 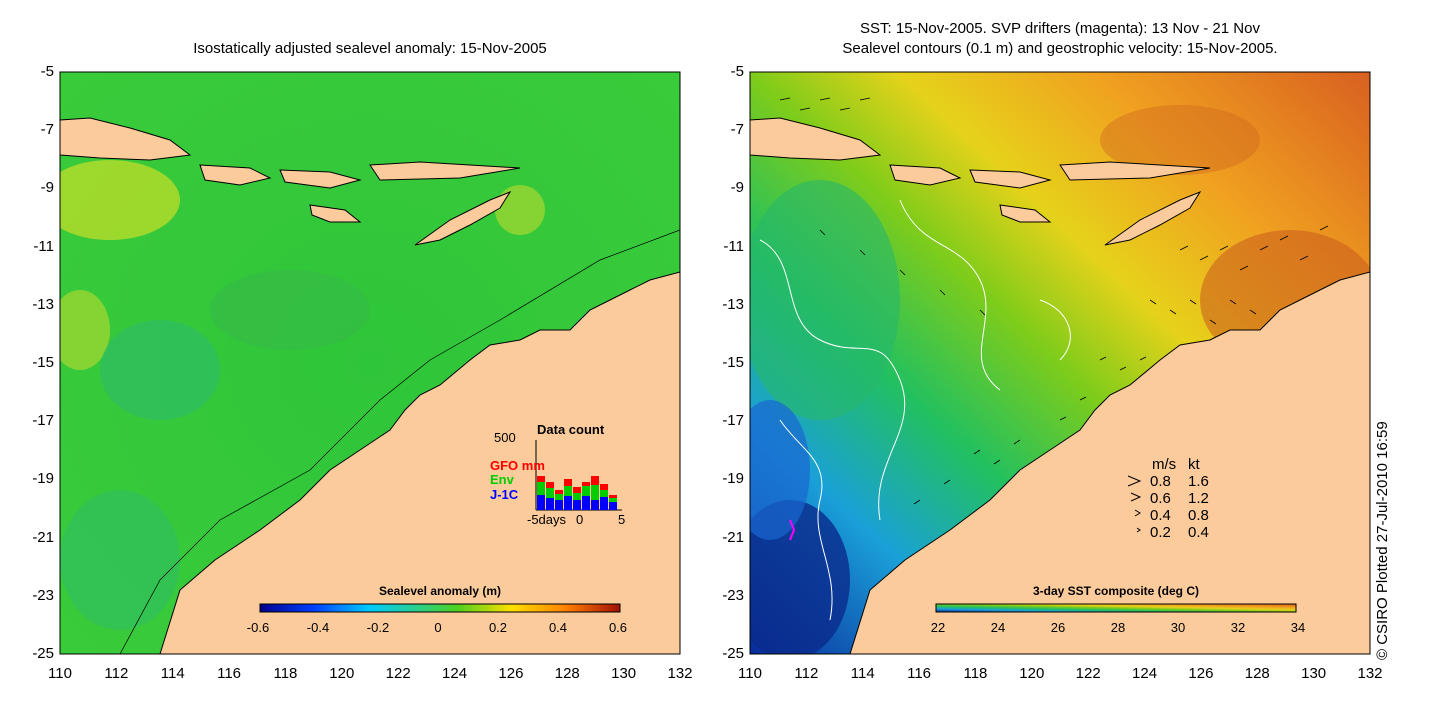 I want to click on data-count-xtick: -5days, so click(x=547, y=519).